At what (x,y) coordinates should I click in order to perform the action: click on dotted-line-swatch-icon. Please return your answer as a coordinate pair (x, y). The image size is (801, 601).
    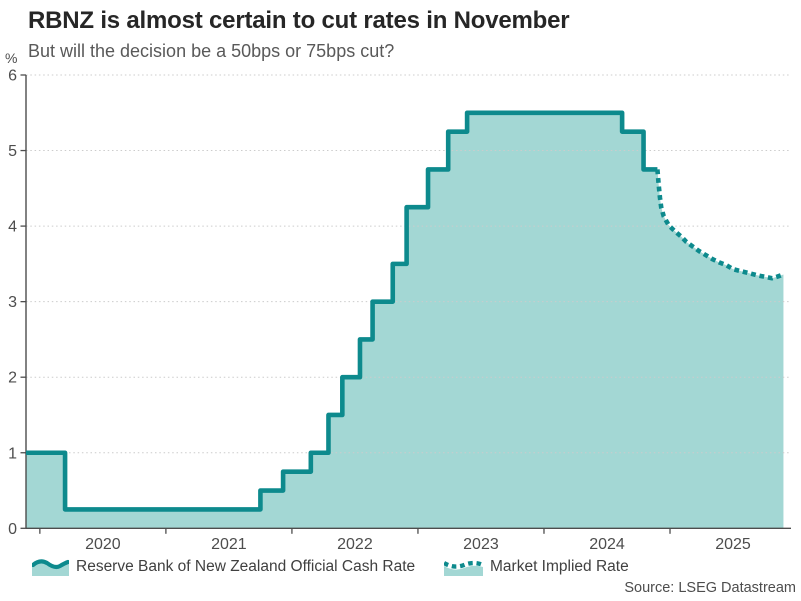
    Looking at the image, I should click on (463, 568).